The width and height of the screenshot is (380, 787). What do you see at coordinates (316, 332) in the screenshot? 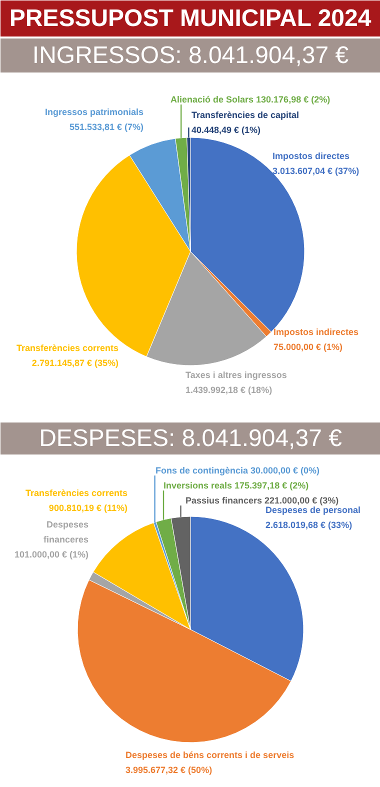
I see `slice-label: Impostos indirectes` at bounding box center [316, 332].